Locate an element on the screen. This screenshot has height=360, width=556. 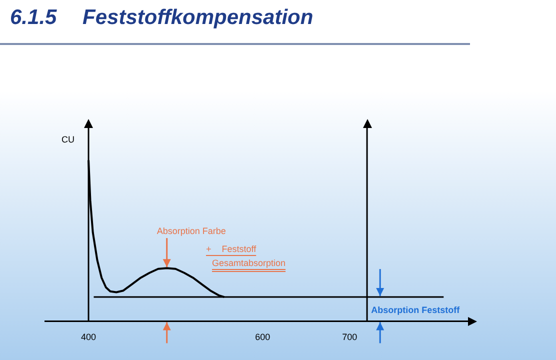
x-tick-label: 600 is located at coordinates (262, 337).